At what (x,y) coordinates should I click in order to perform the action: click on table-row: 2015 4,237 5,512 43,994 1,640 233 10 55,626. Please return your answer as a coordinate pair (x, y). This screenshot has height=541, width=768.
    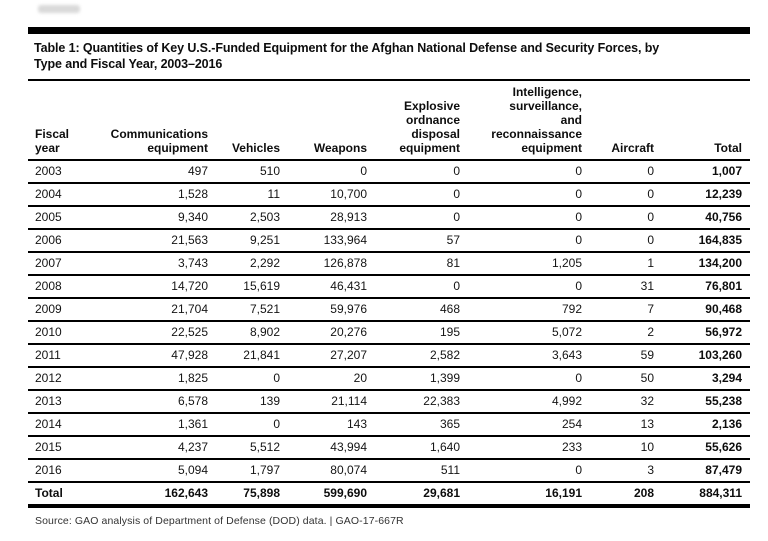
    Looking at the image, I should click on (389, 448).